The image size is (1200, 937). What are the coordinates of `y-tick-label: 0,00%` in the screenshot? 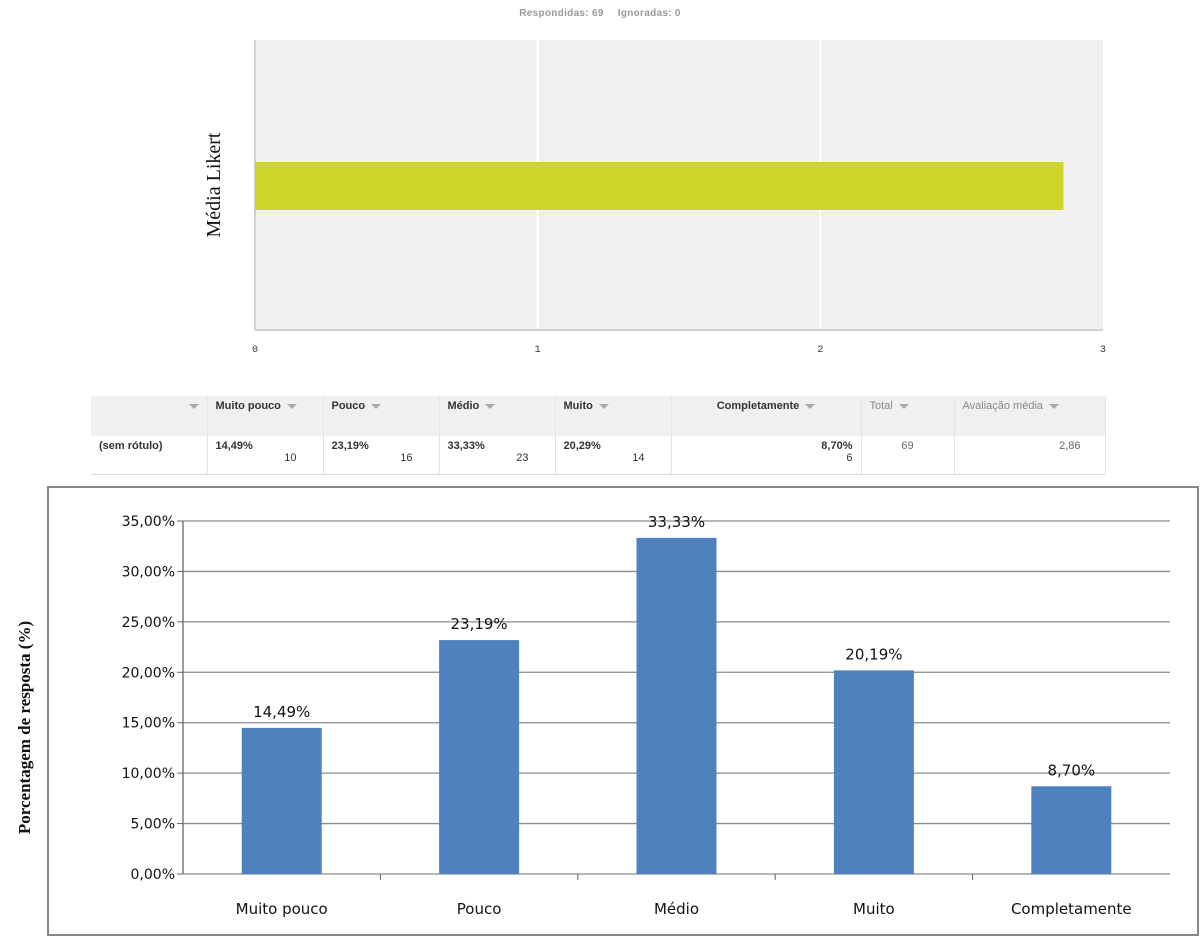 It's located at (153, 875).